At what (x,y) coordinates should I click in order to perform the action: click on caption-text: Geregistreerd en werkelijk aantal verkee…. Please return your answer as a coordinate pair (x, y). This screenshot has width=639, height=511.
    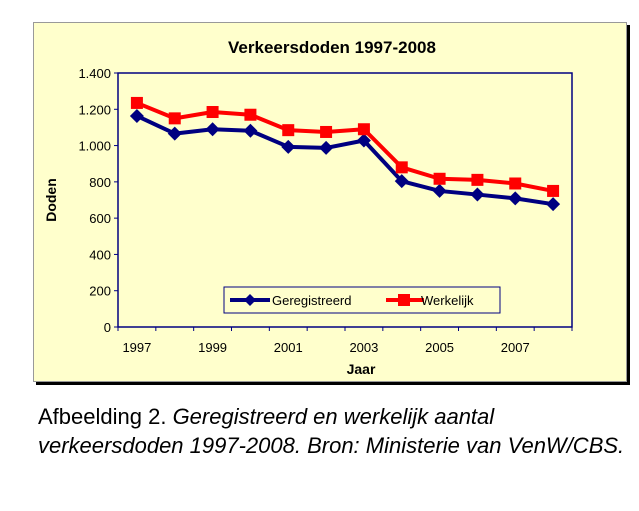
    Looking at the image, I should click on (331, 431).